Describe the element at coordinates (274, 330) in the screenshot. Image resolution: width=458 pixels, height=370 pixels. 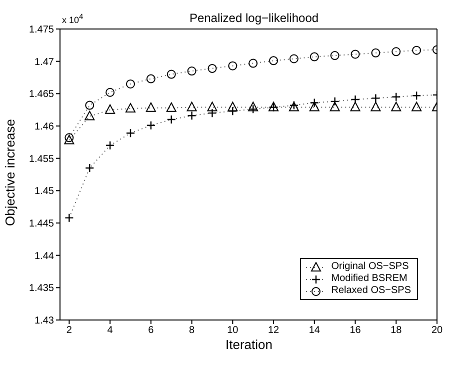
I see `x-tick-label: 12` at that location.